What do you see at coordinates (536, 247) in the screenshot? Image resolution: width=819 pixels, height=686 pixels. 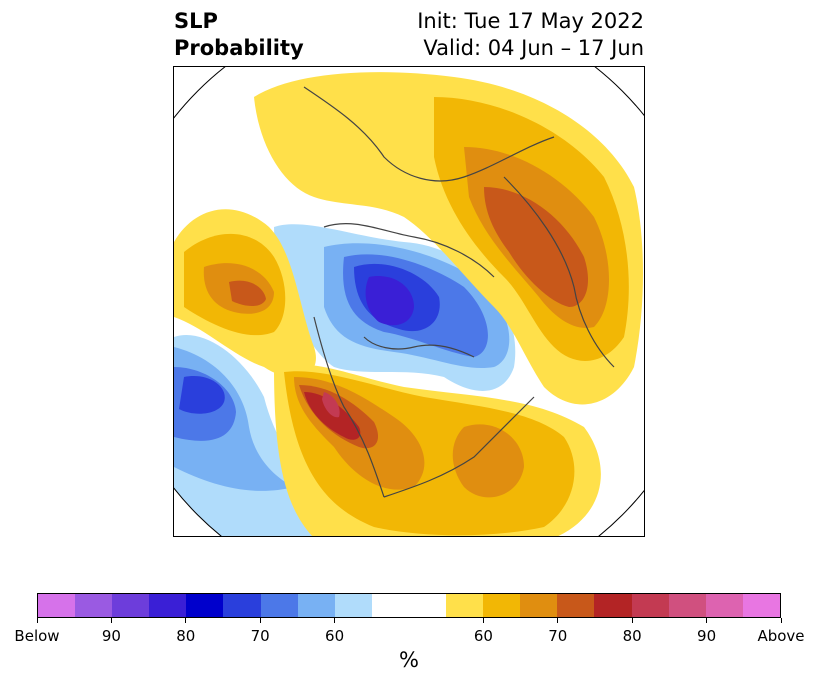 I see `above-region-eurasia-high` at bounding box center [536, 247].